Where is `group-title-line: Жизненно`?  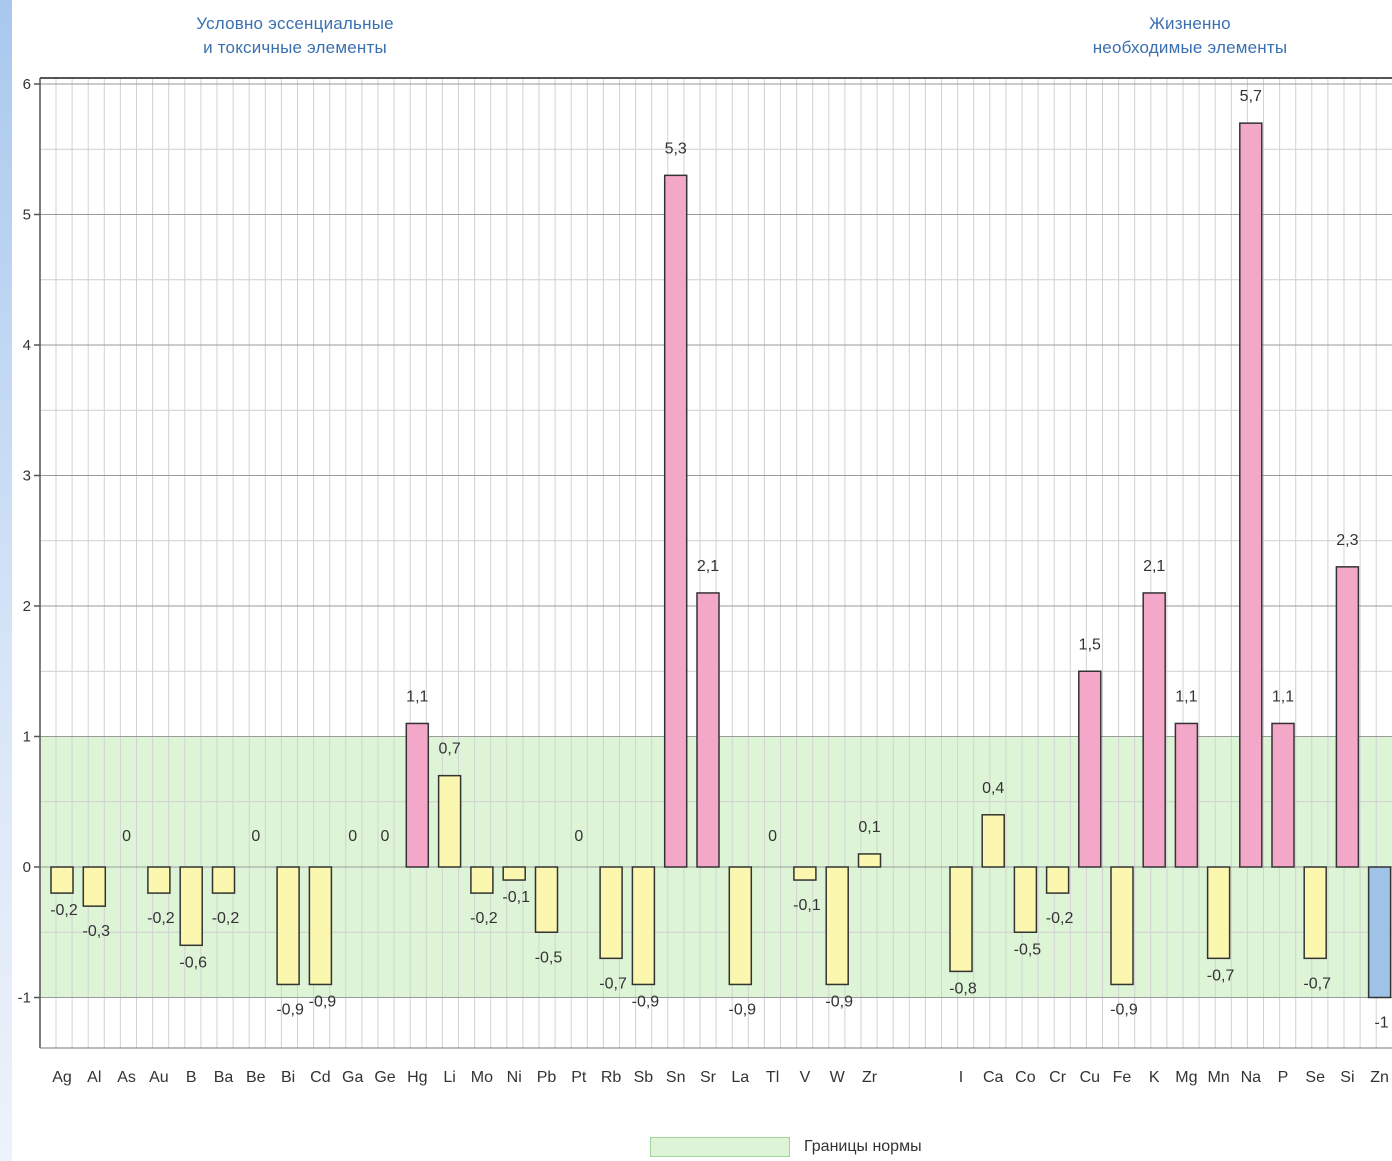
group-title-line: Жизненно is located at coordinates (1190, 23).